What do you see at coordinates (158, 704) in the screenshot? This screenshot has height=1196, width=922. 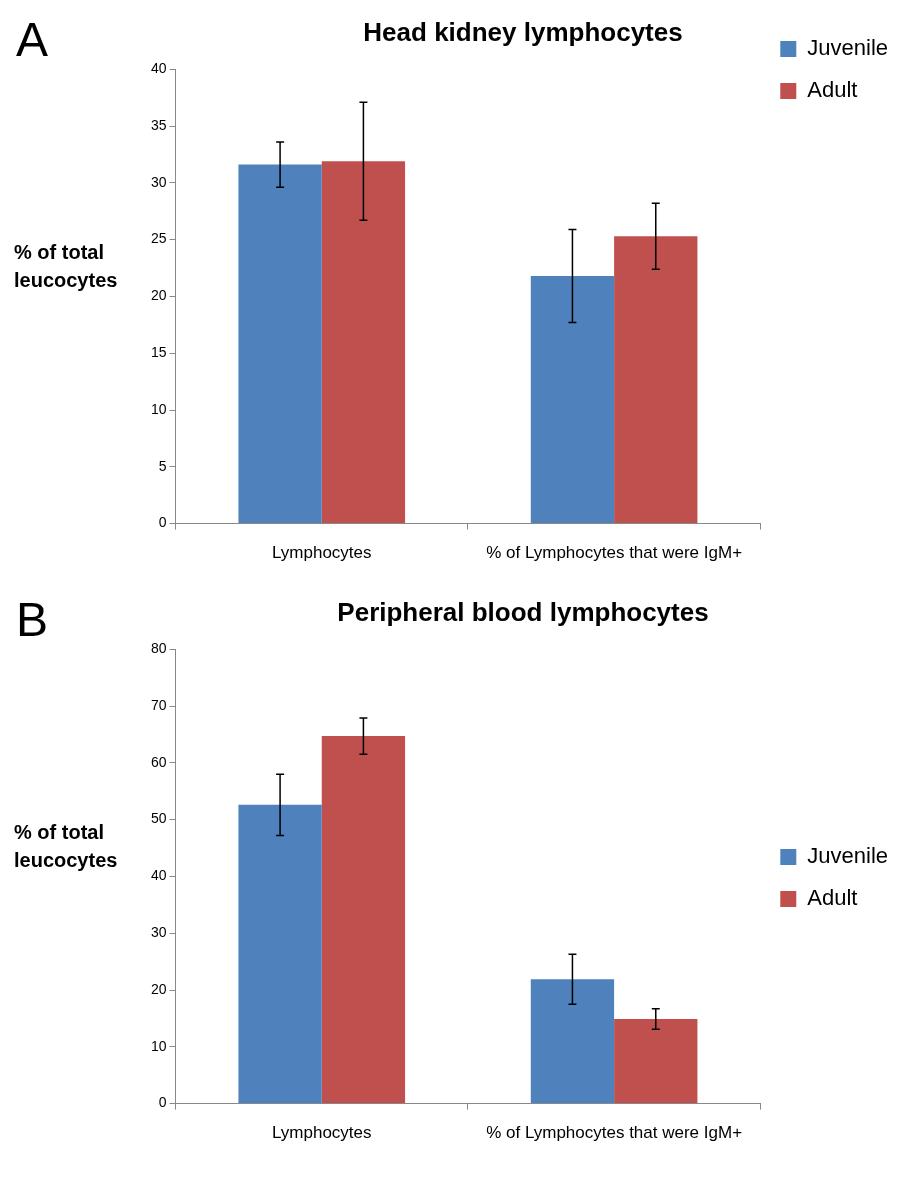 I see `y-tick-label: 70` at bounding box center [158, 704].